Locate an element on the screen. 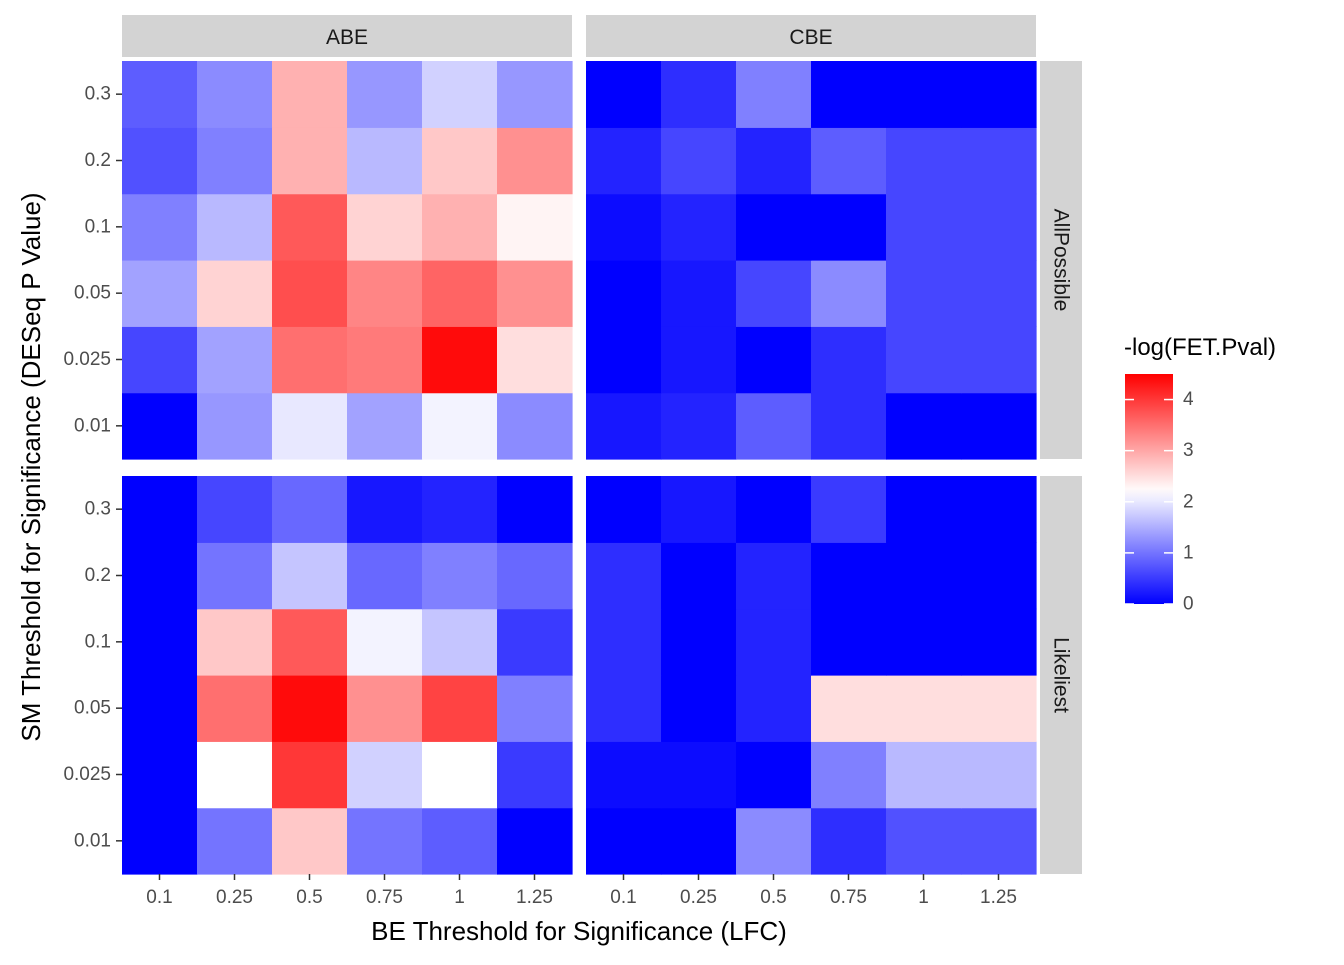 This screenshot has height=965, width=1344. y-tick-label: 0.05 is located at coordinates (92, 708).